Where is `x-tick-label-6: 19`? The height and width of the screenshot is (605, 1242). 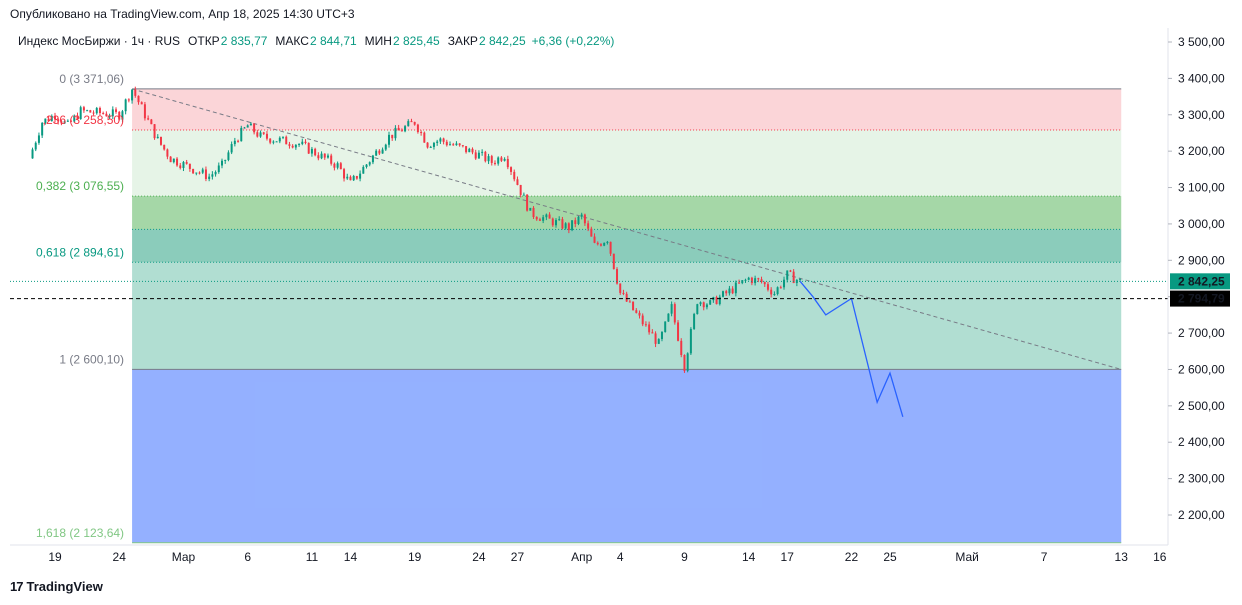 x-tick-label-6: 19 is located at coordinates (415, 557).